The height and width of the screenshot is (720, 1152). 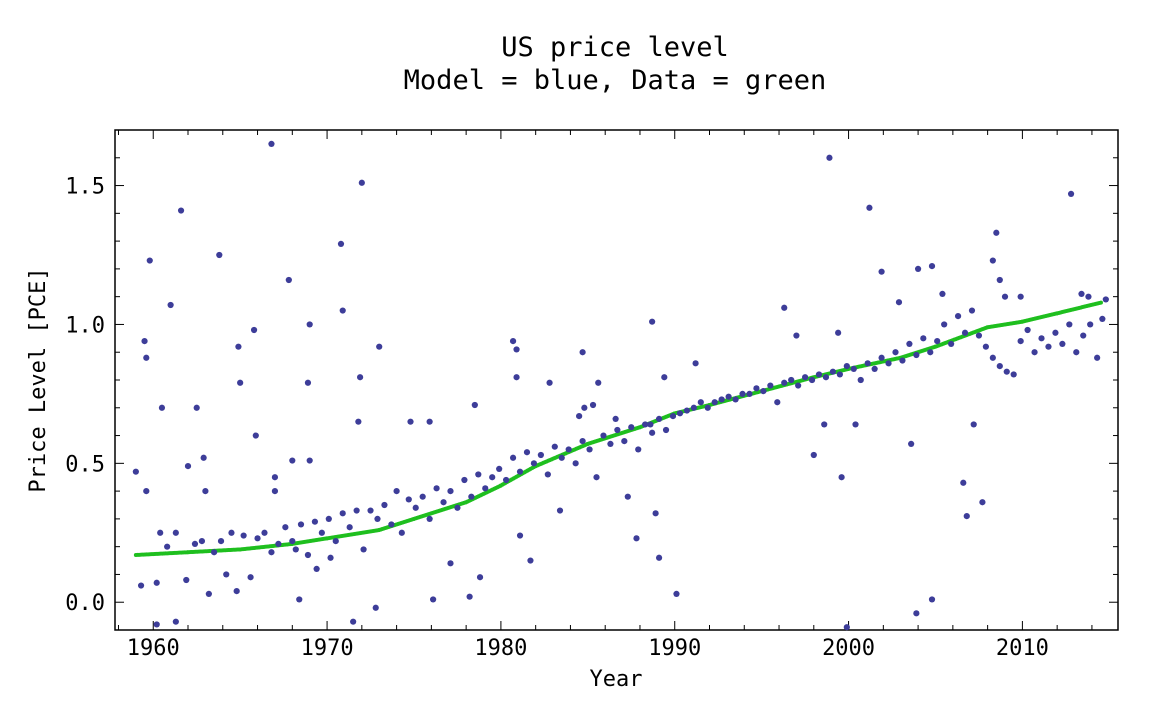 What do you see at coordinates (85, 325) in the screenshot?
I see `y-tick-label: 1.0` at bounding box center [85, 325].